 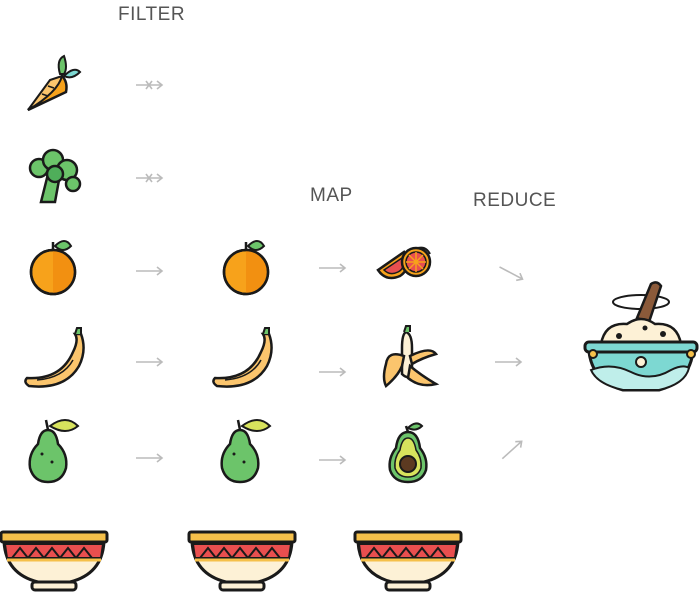 I want to click on broccoli-icon, so click(x=55, y=176).